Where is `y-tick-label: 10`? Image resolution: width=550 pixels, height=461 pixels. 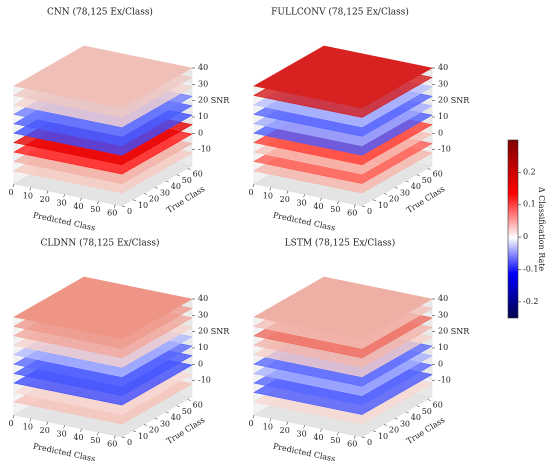
y-tick-label: 10 is located at coordinates (143, 205).